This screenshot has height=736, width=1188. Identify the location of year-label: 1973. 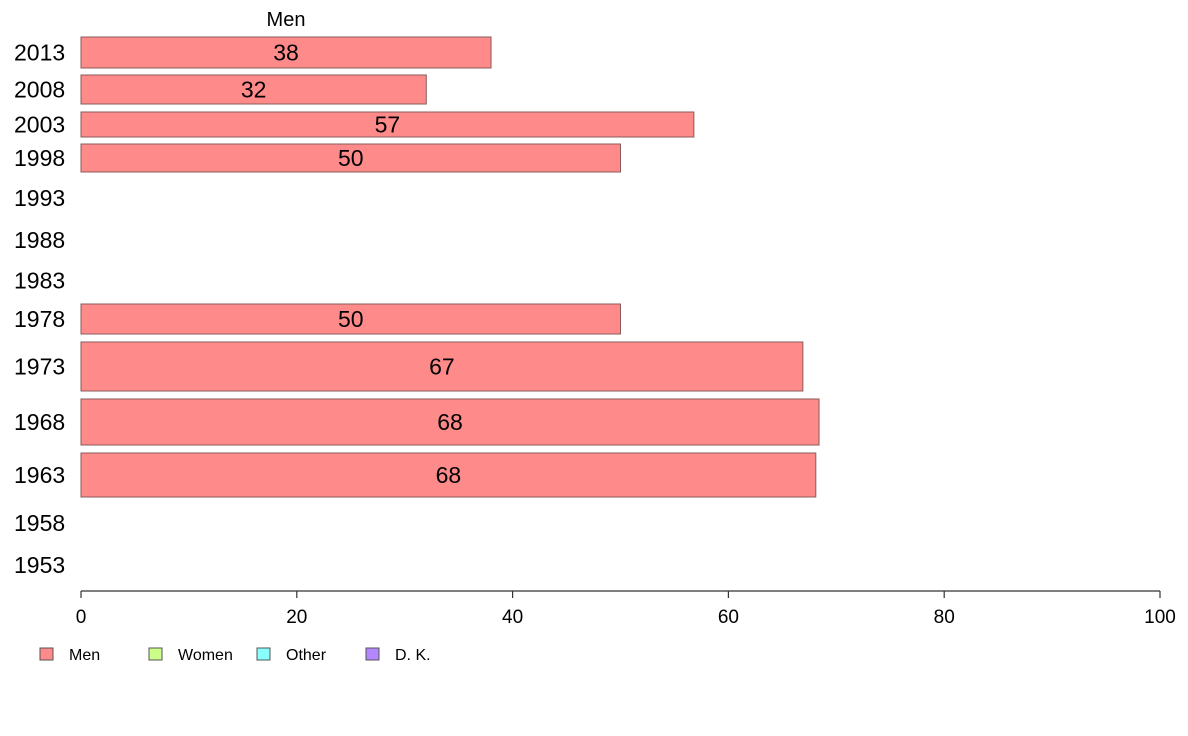
(39, 367).